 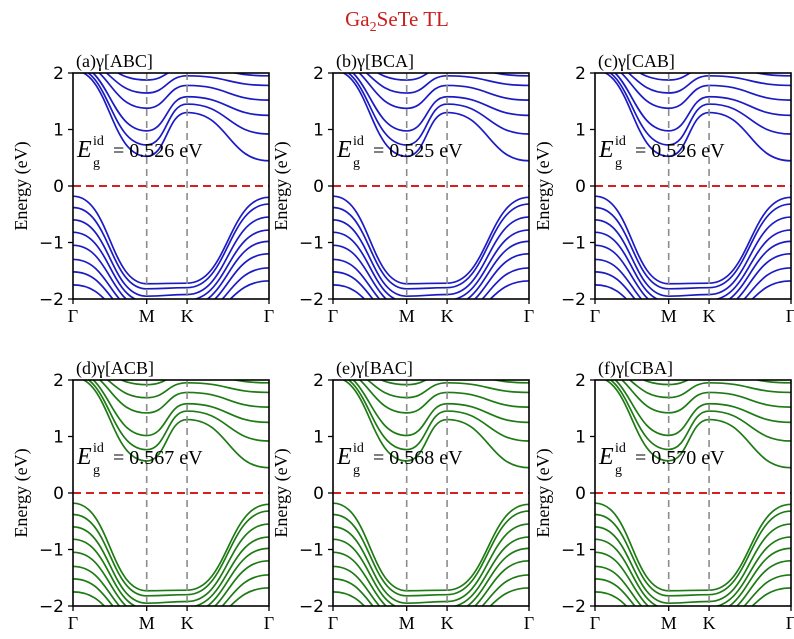 What do you see at coordinates (375, 61) in the screenshot?
I see `panel-title: (b)γ[BCA]` at bounding box center [375, 61].